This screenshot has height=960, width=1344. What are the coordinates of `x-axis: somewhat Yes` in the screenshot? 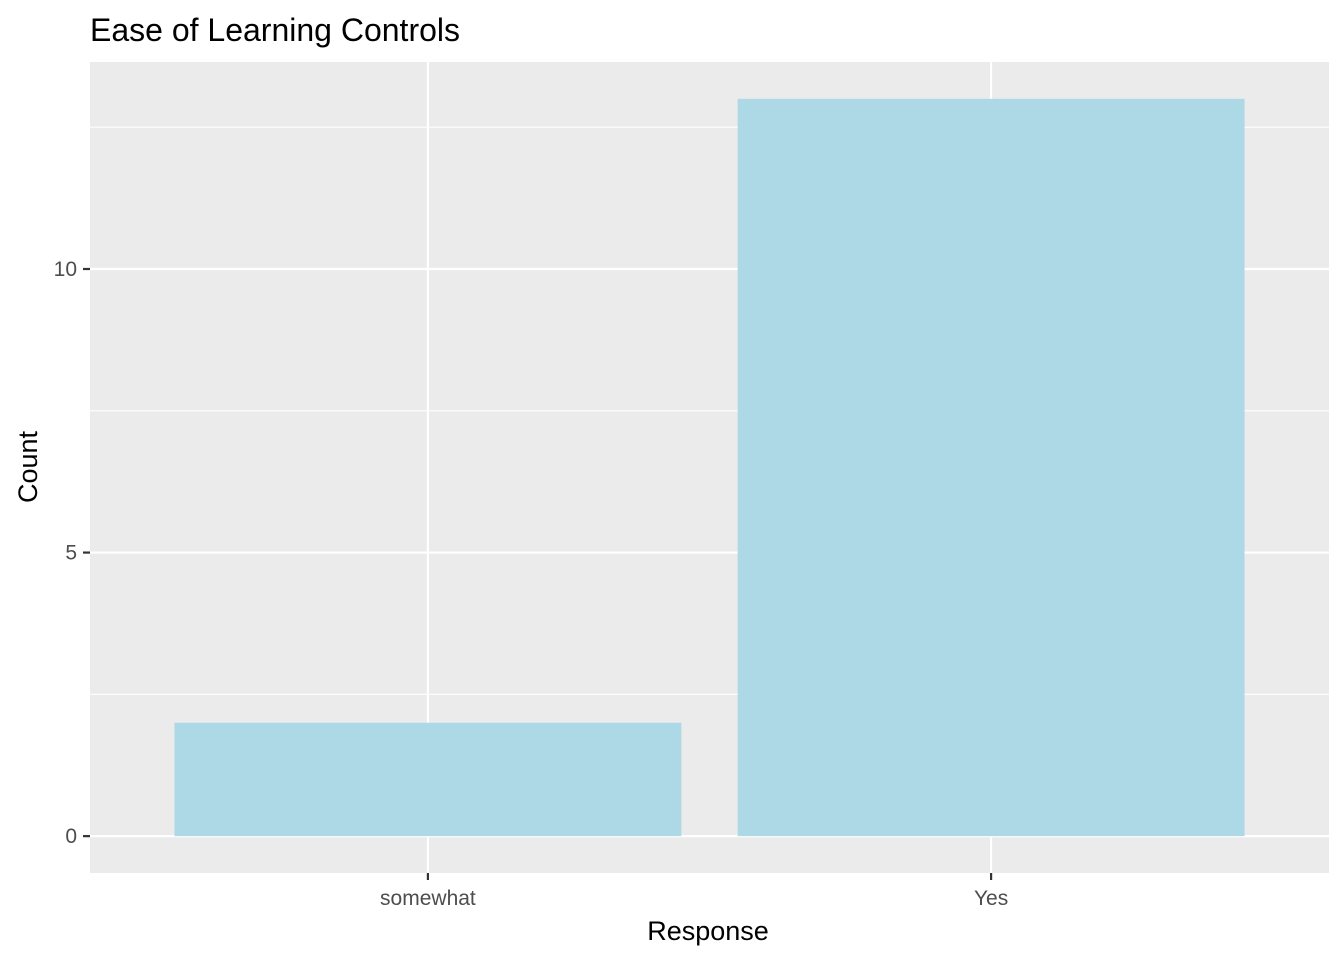 It's located at (694, 891).